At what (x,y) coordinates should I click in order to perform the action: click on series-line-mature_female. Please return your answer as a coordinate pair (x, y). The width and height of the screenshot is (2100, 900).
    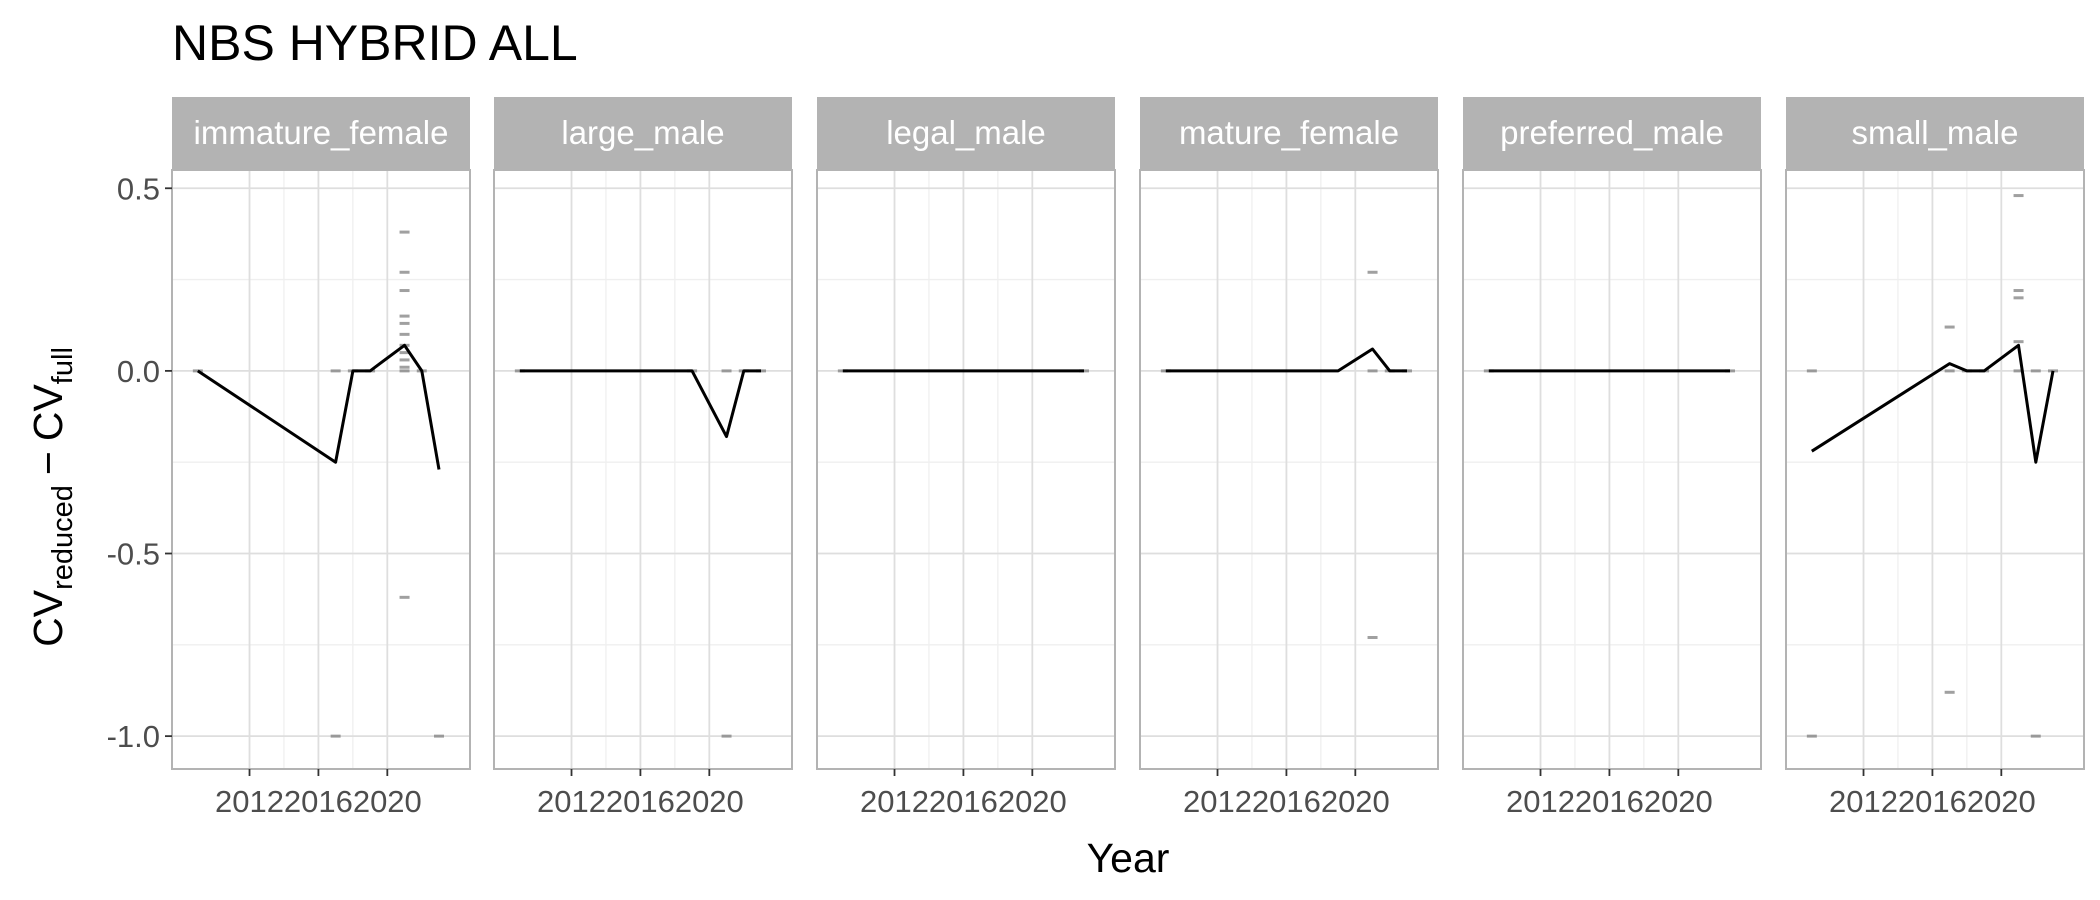
    Looking at the image, I should click on (1286, 360).